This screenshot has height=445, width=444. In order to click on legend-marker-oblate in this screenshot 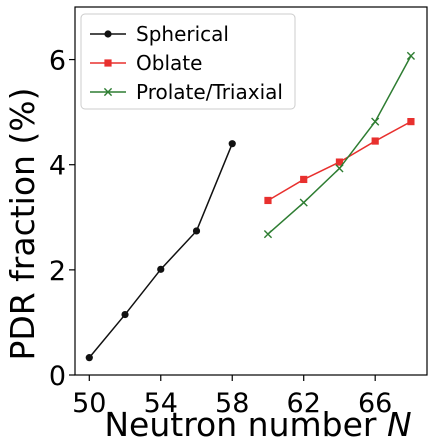, I will do `click(108, 63)`.